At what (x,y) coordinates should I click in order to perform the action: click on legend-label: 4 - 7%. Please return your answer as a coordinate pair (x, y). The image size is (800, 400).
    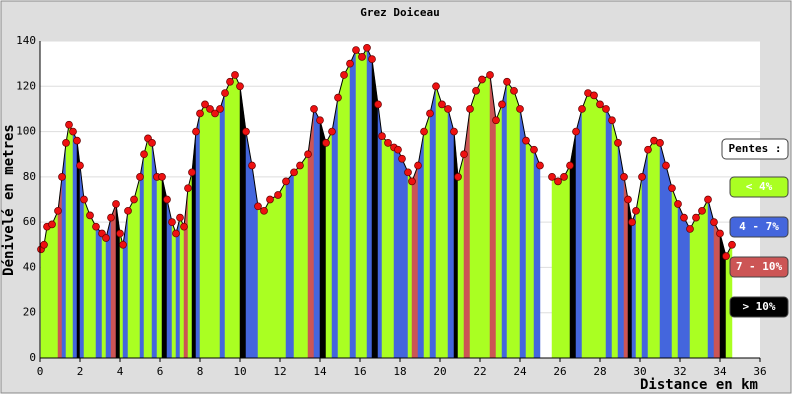
    Looking at the image, I should click on (759, 226).